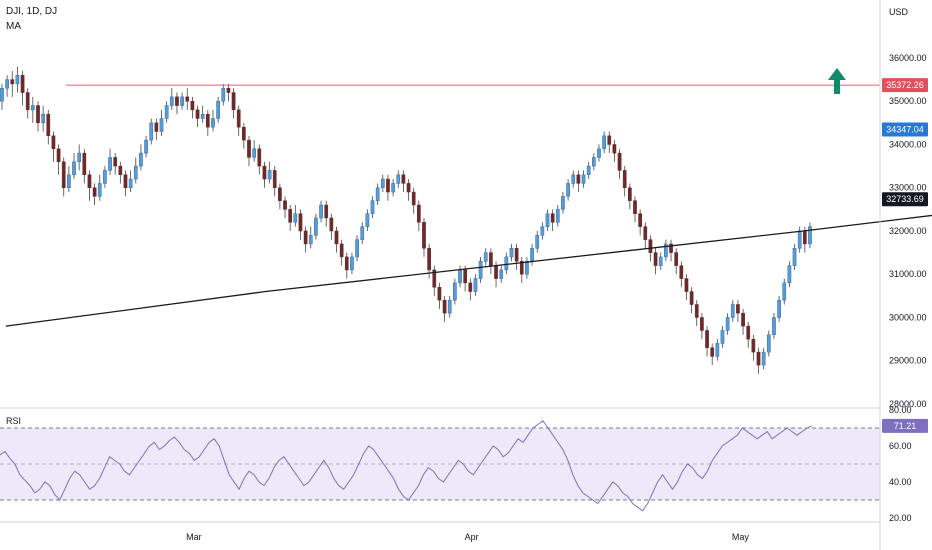 This screenshot has width=932, height=550. What do you see at coordinates (905, 85) in the screenshot?
I see `price-tag: 35372.26` at bounding box center [905, 85].